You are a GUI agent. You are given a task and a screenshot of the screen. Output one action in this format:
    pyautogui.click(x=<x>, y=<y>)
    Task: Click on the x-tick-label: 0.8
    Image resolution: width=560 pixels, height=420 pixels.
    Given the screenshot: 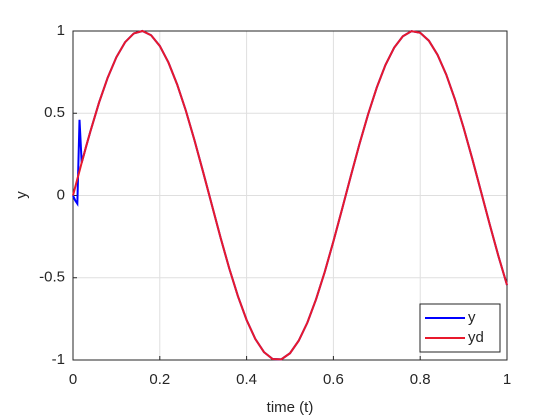 What is the action you would take?
    pyautogui.click(x=420, y=379)
    